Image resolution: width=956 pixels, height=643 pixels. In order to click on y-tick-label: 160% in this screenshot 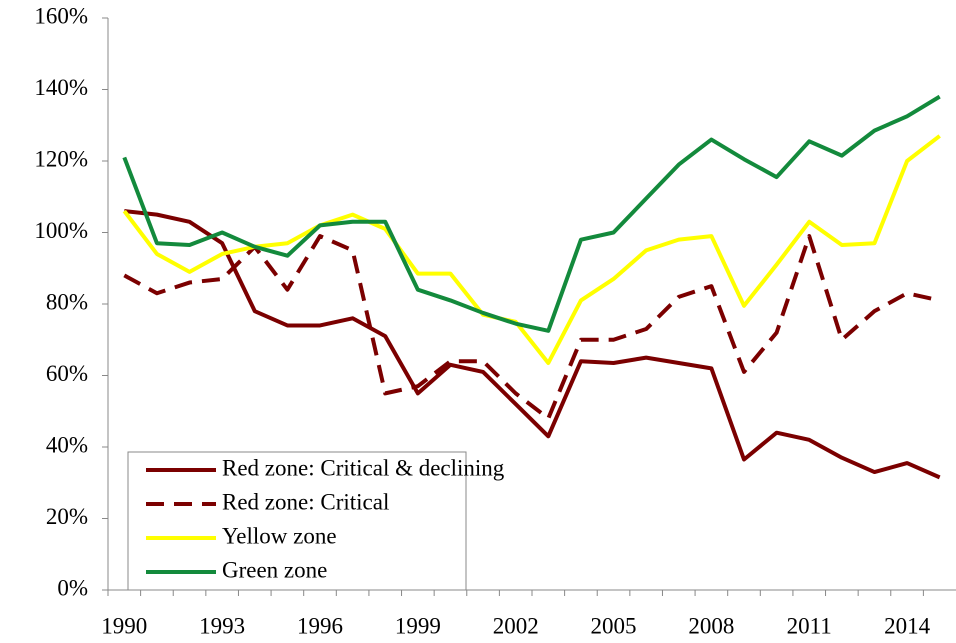, I will do `click(61, 15)`.